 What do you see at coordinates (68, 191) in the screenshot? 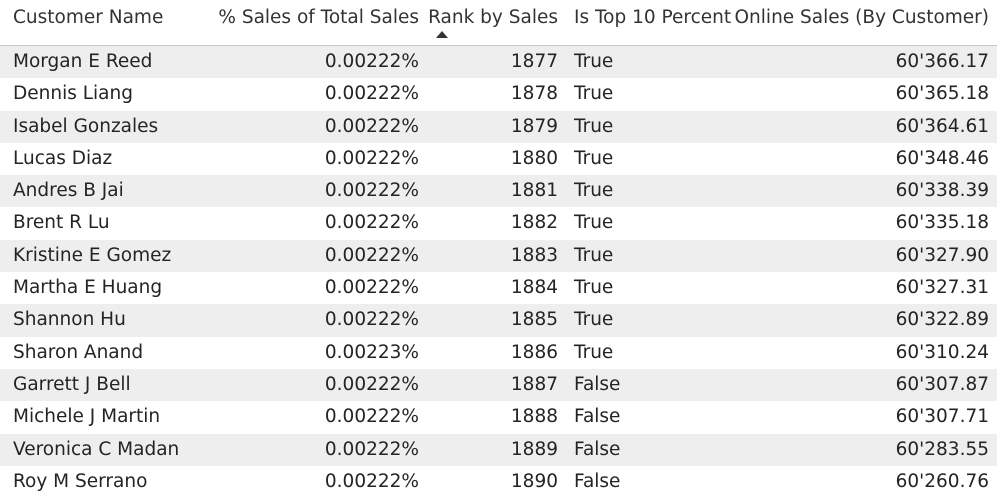
I see `cell-customer-name: Andres B Jai` at bounding box center [68, 191].